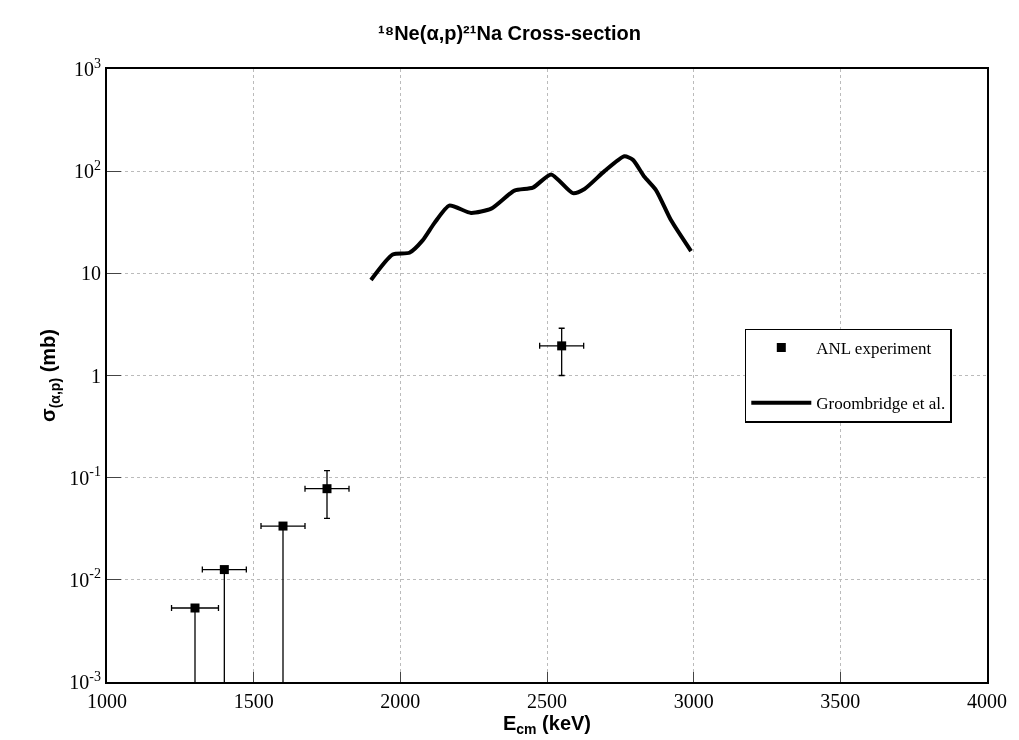 This screenshot has width=1019, height=740. Describe the element at coordinates (840, 701) in the screenshot. I see `x-tick-label: 3500` at that location.